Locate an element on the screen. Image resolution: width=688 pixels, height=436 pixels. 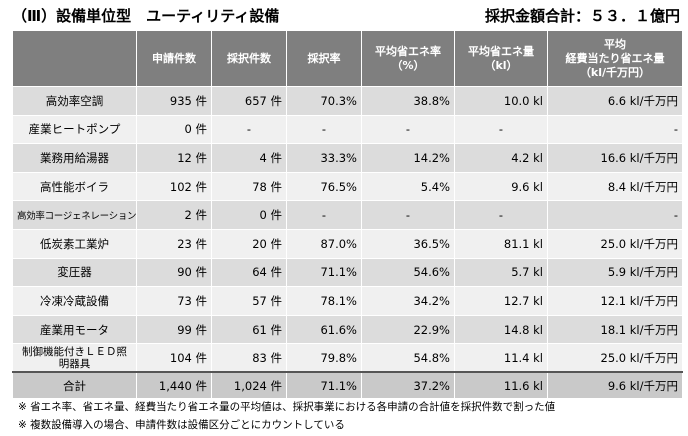
rate-cell: 79.8% is located at coordinates (324, 358).